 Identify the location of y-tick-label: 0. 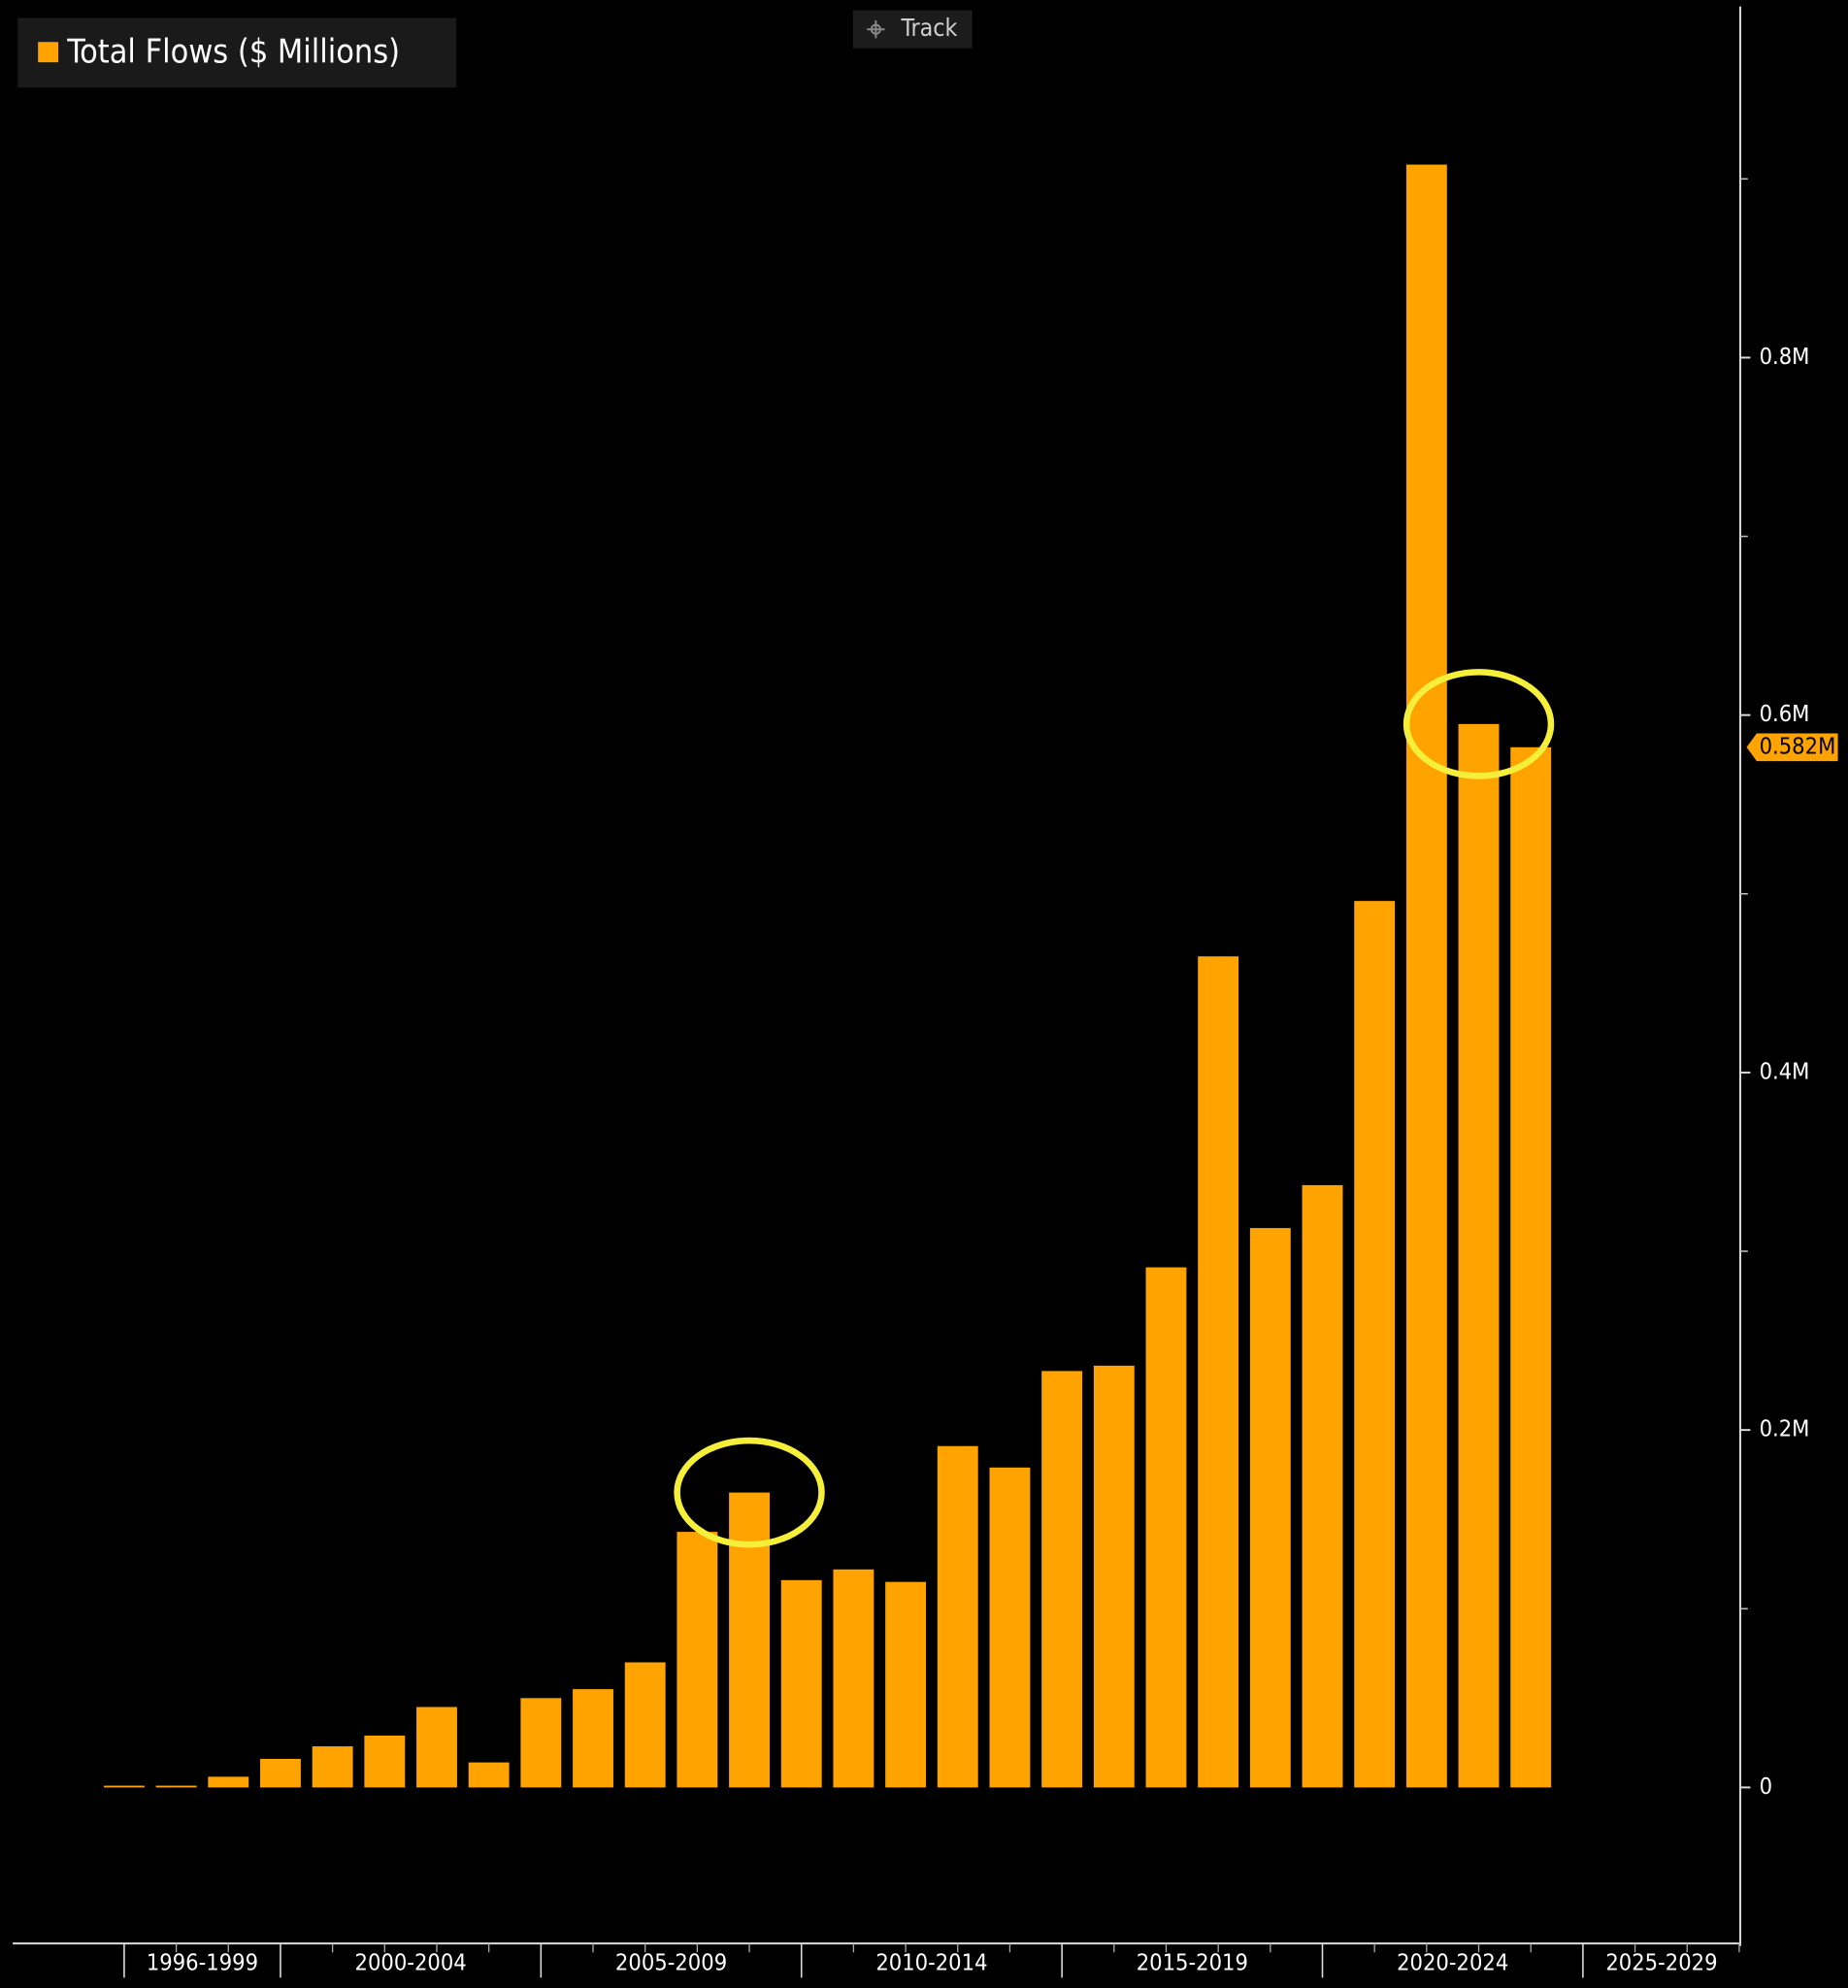
(1766, 1787).